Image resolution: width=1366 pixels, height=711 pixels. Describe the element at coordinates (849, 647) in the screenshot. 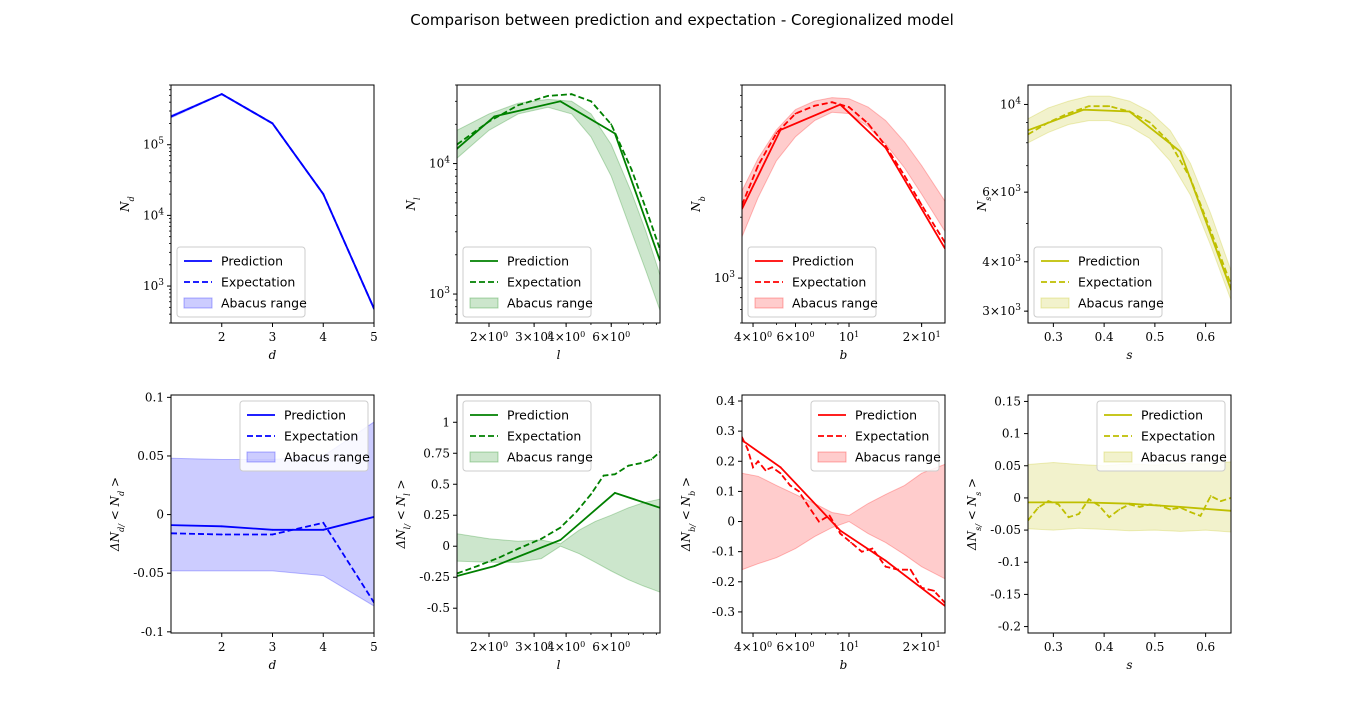

I see `x-tick-label: 101` at that location.